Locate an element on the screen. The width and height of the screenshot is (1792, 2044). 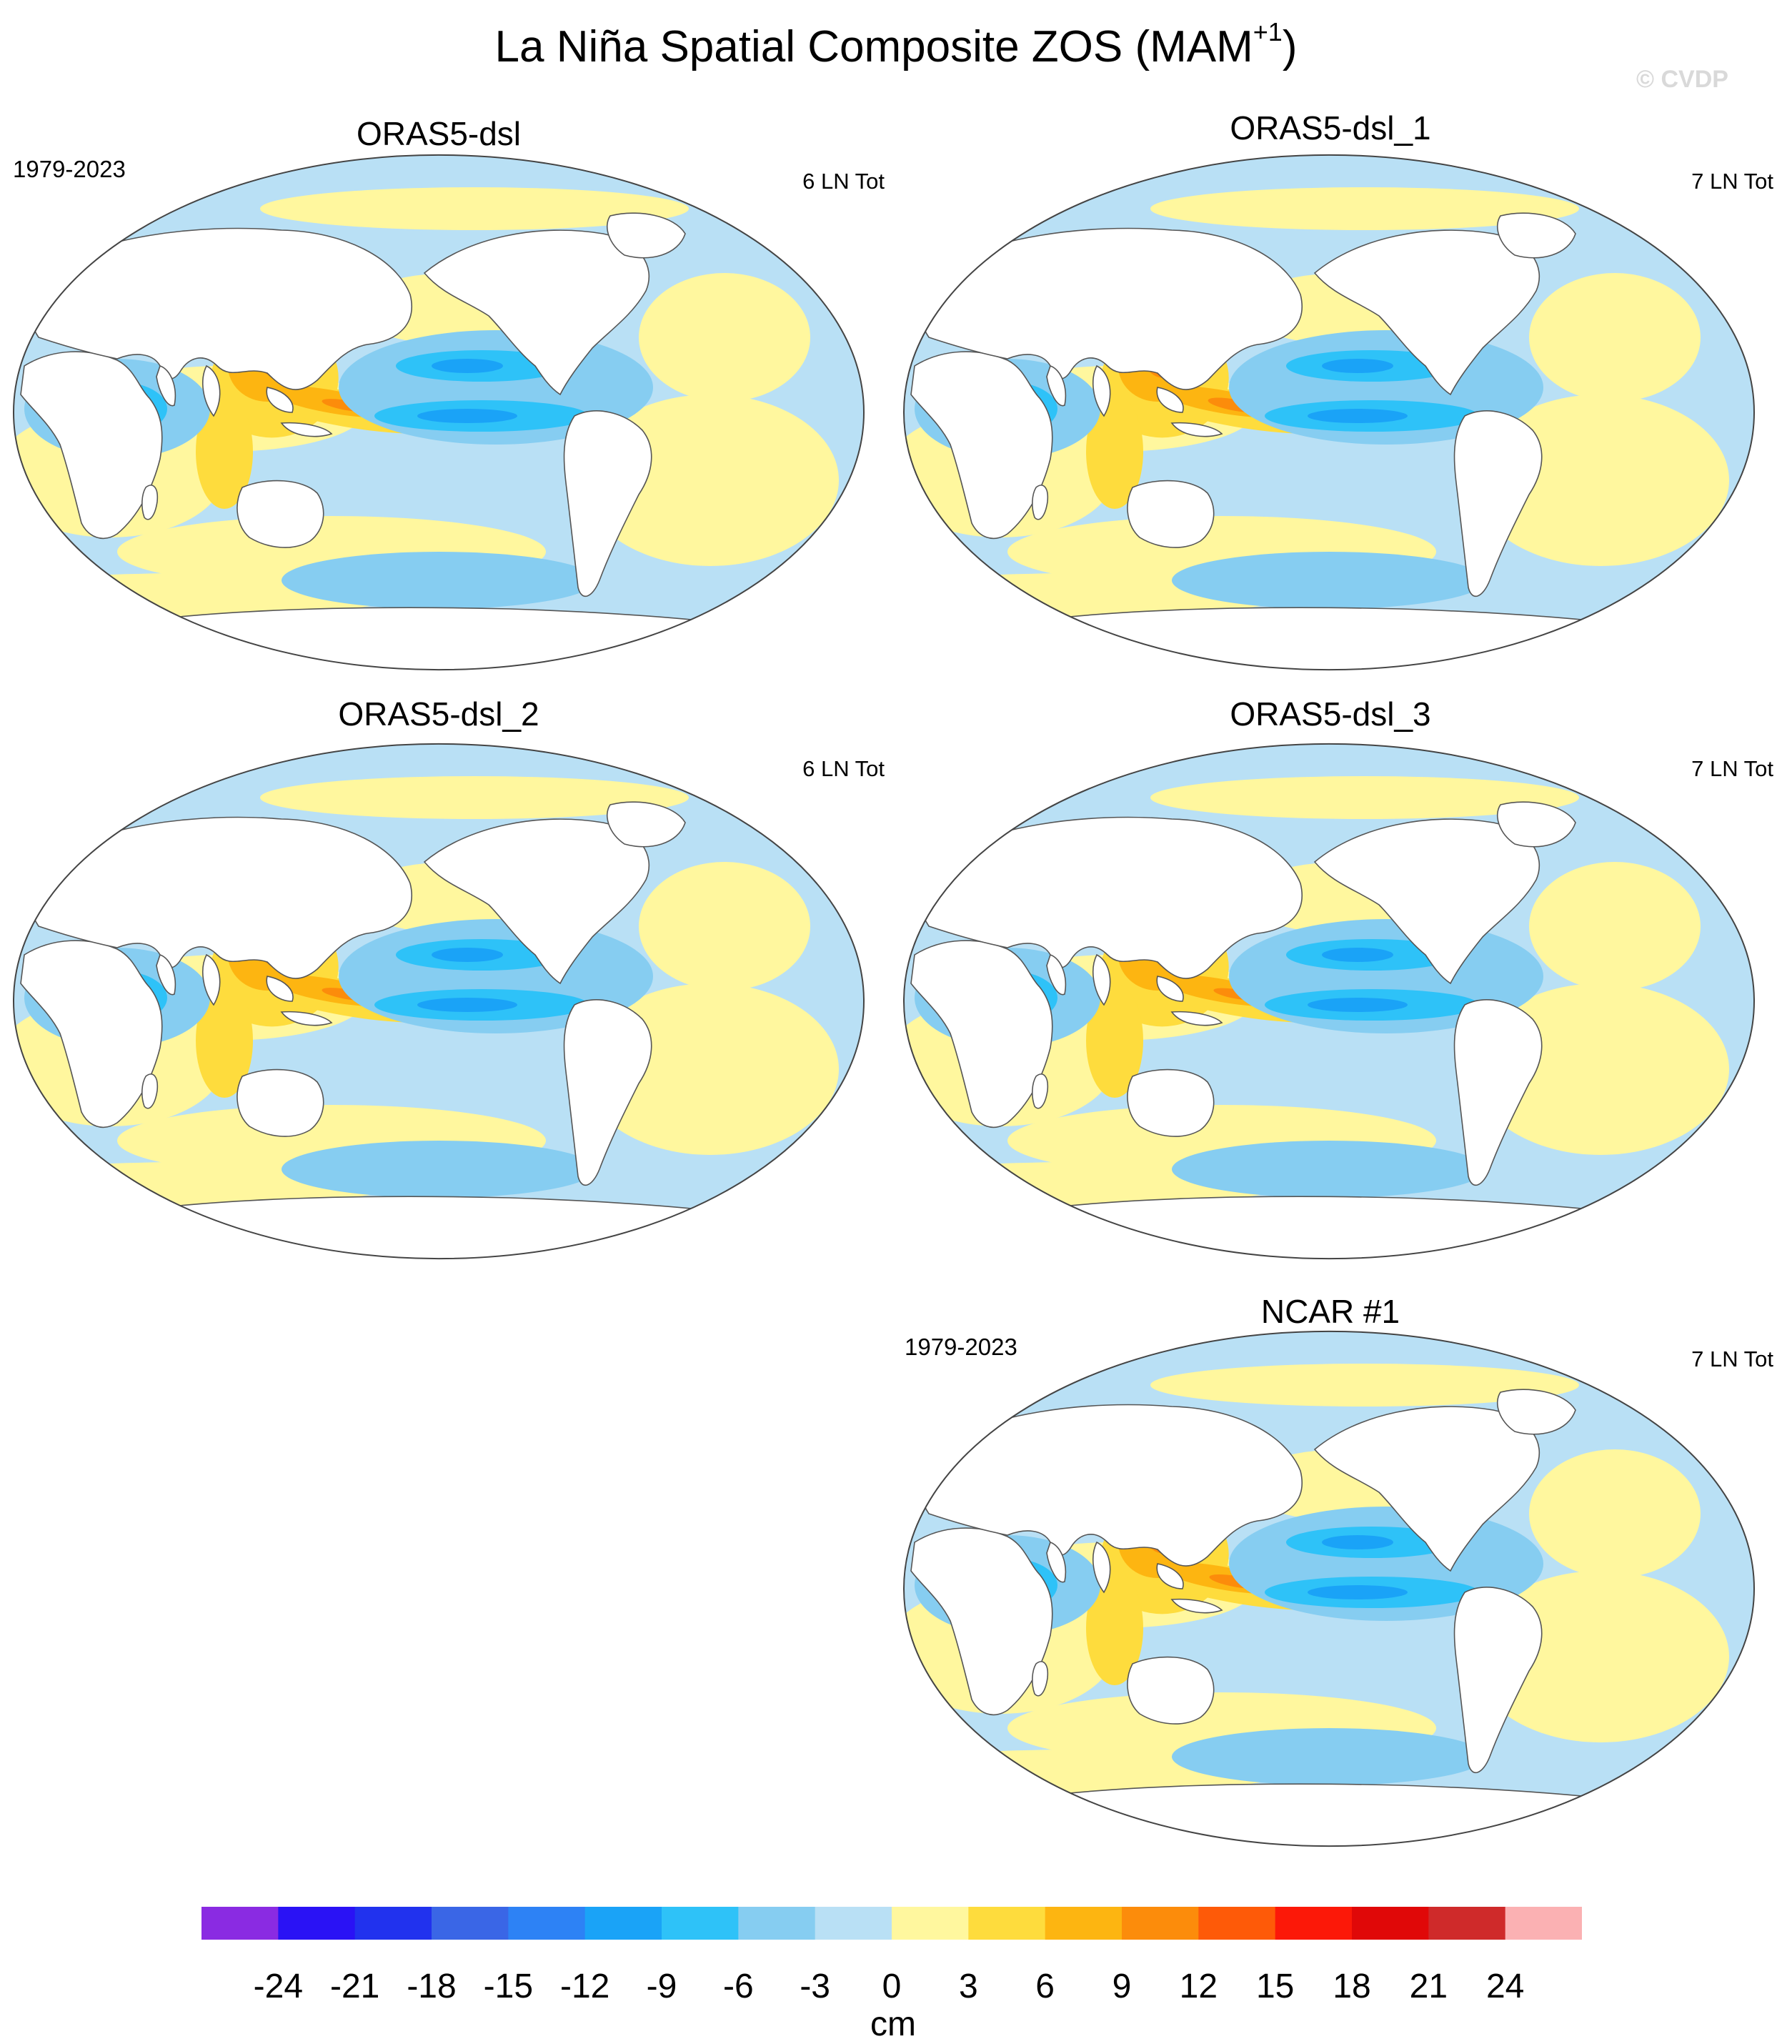
map-panel-oras5-dsl is located at coordinates (438, 412).